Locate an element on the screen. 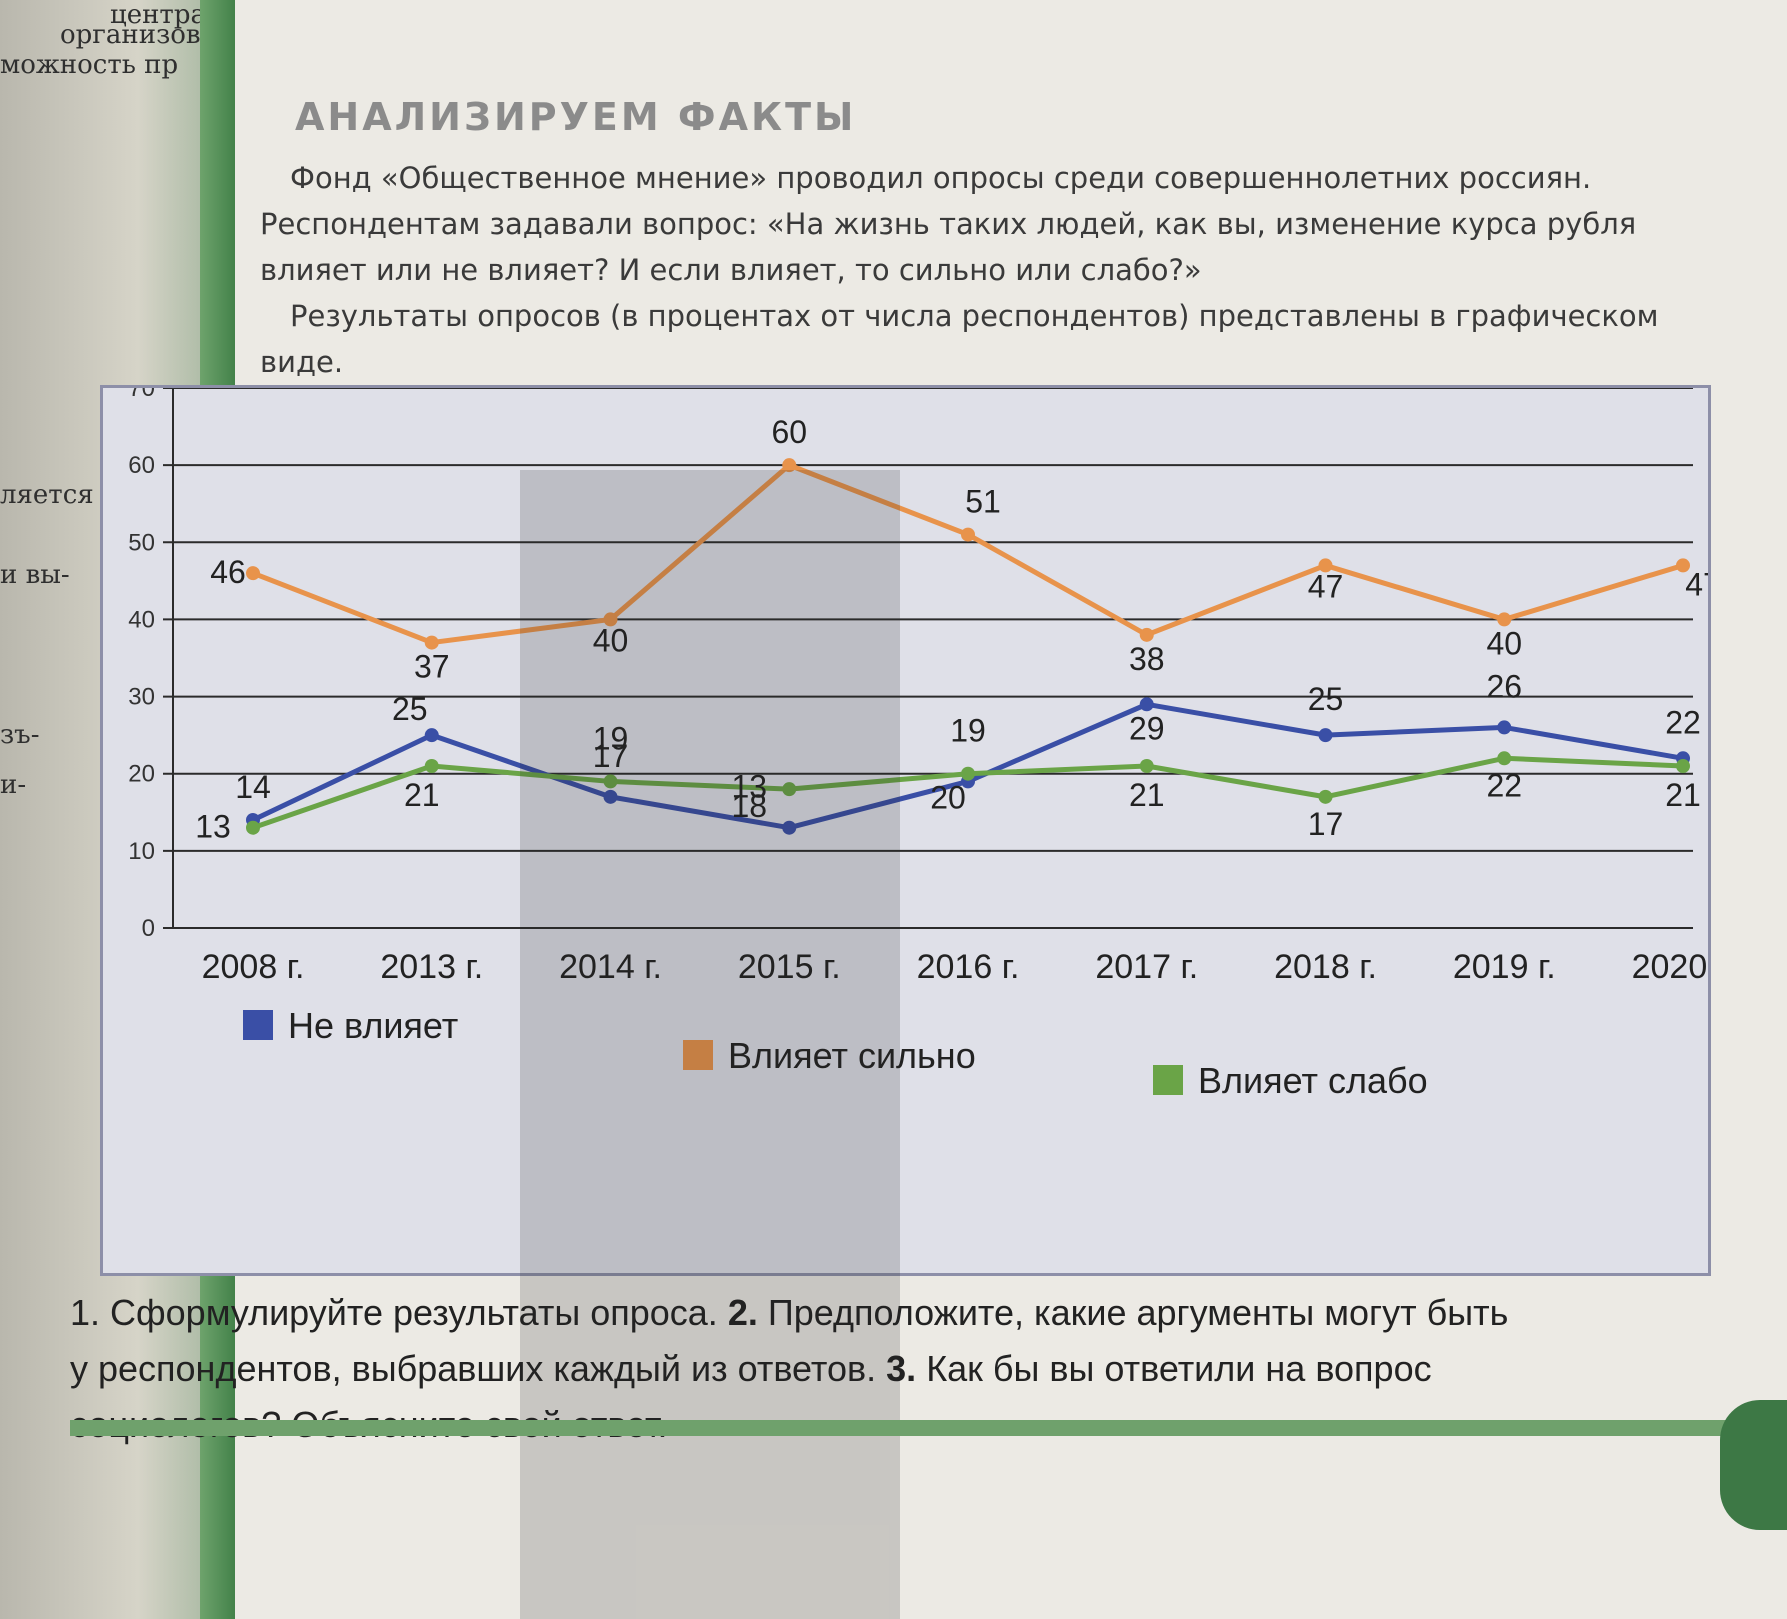  task-number: 3. is located at coordinates (901, 1368).